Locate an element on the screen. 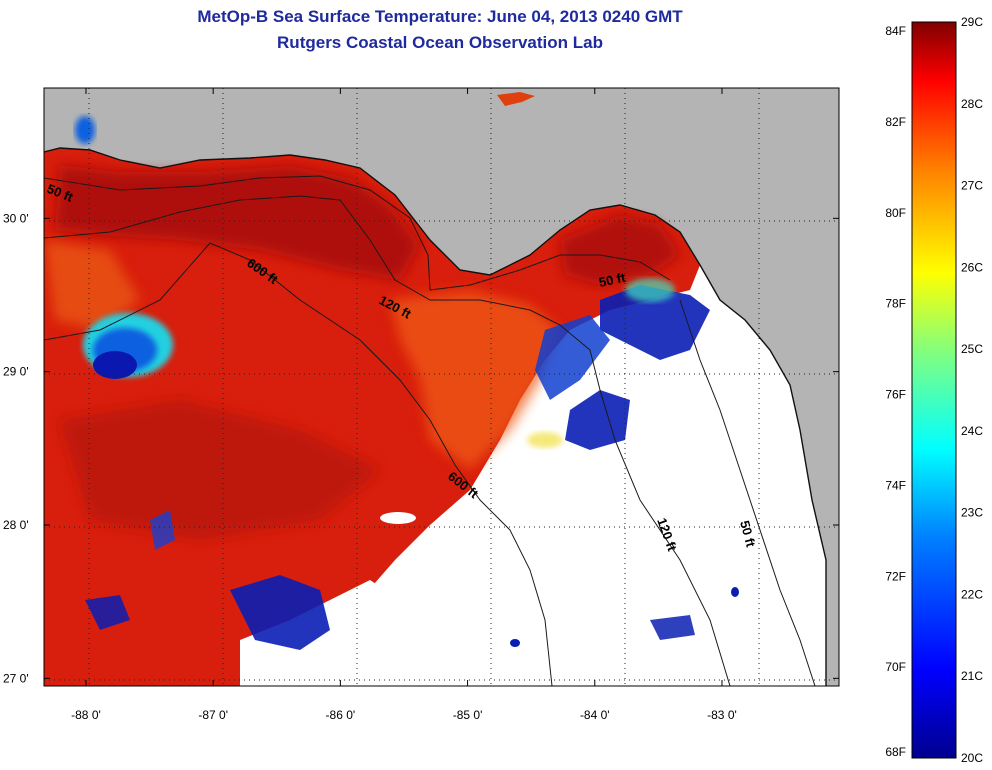 The image size is (992, 770). x-tick-label: -86 0' is located at coordinates (341, 715).